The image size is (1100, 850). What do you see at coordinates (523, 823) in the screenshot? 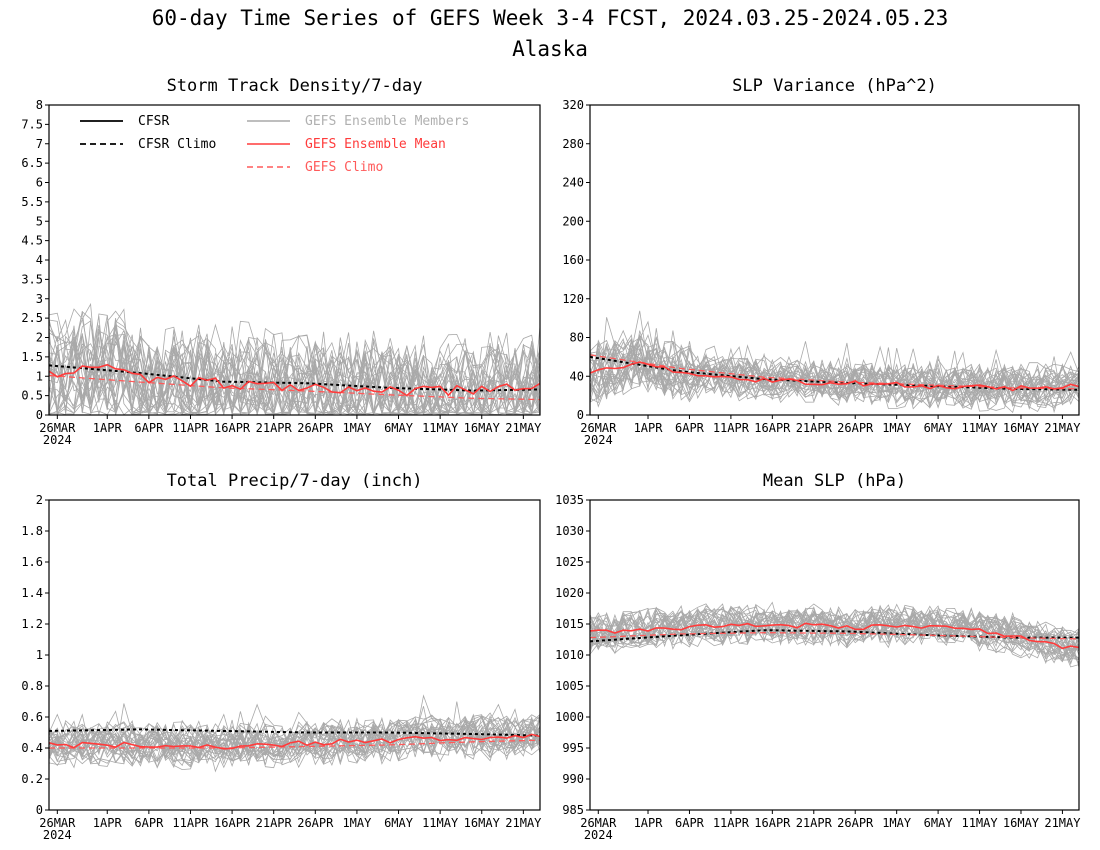
I see `x-tick-label: 21MAY` at bounding box center [523, 823].